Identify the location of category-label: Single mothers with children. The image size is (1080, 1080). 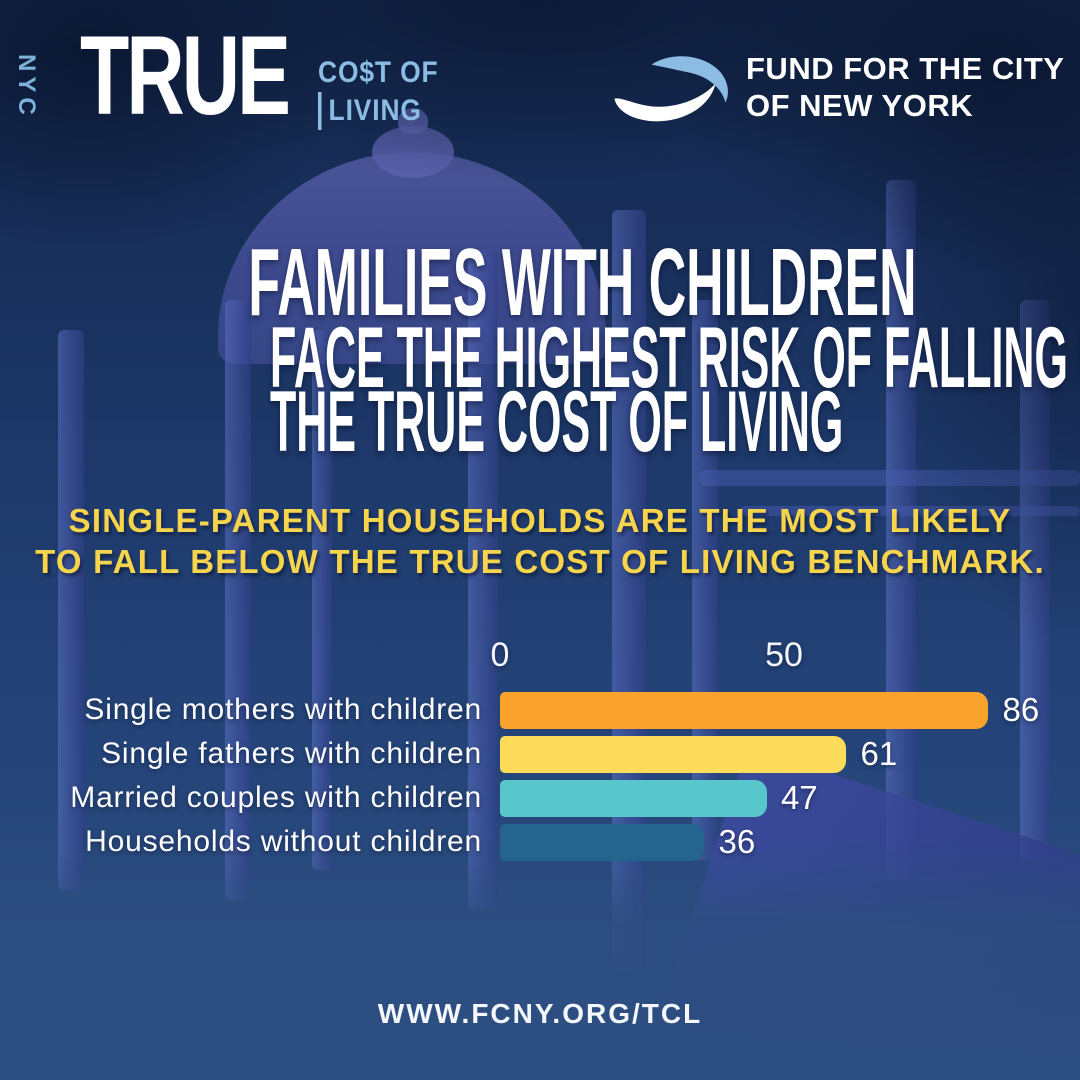
(283, 709).